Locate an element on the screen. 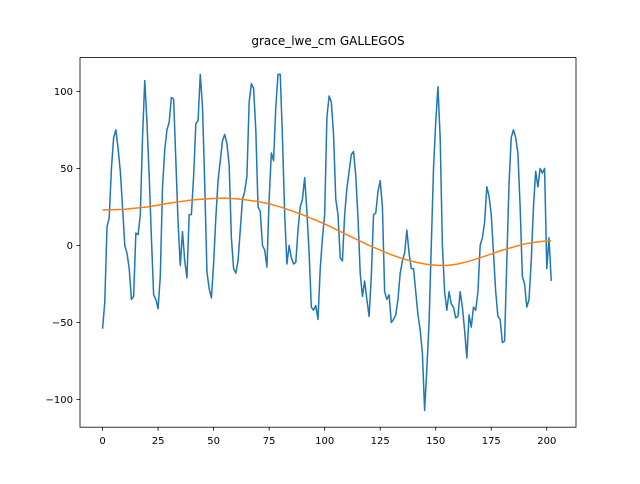 The width and height of the screenshot is (640, 484). chart-title: grace_lwe_cm GALLEGOS is located at coordinates (327, 41).